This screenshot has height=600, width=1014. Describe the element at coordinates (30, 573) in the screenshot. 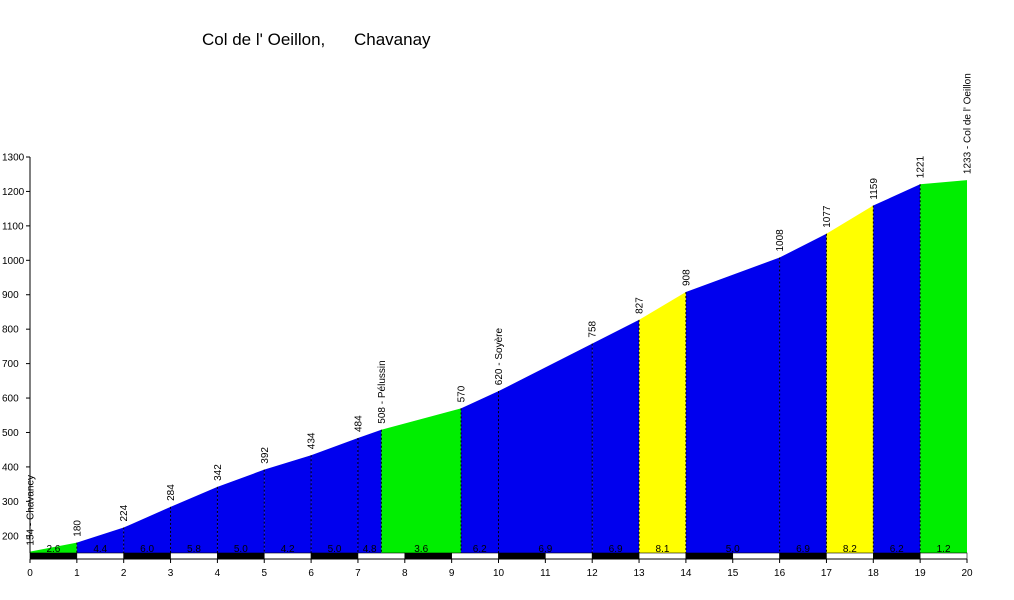

I see `x-tick-label-0: 0` at that location.